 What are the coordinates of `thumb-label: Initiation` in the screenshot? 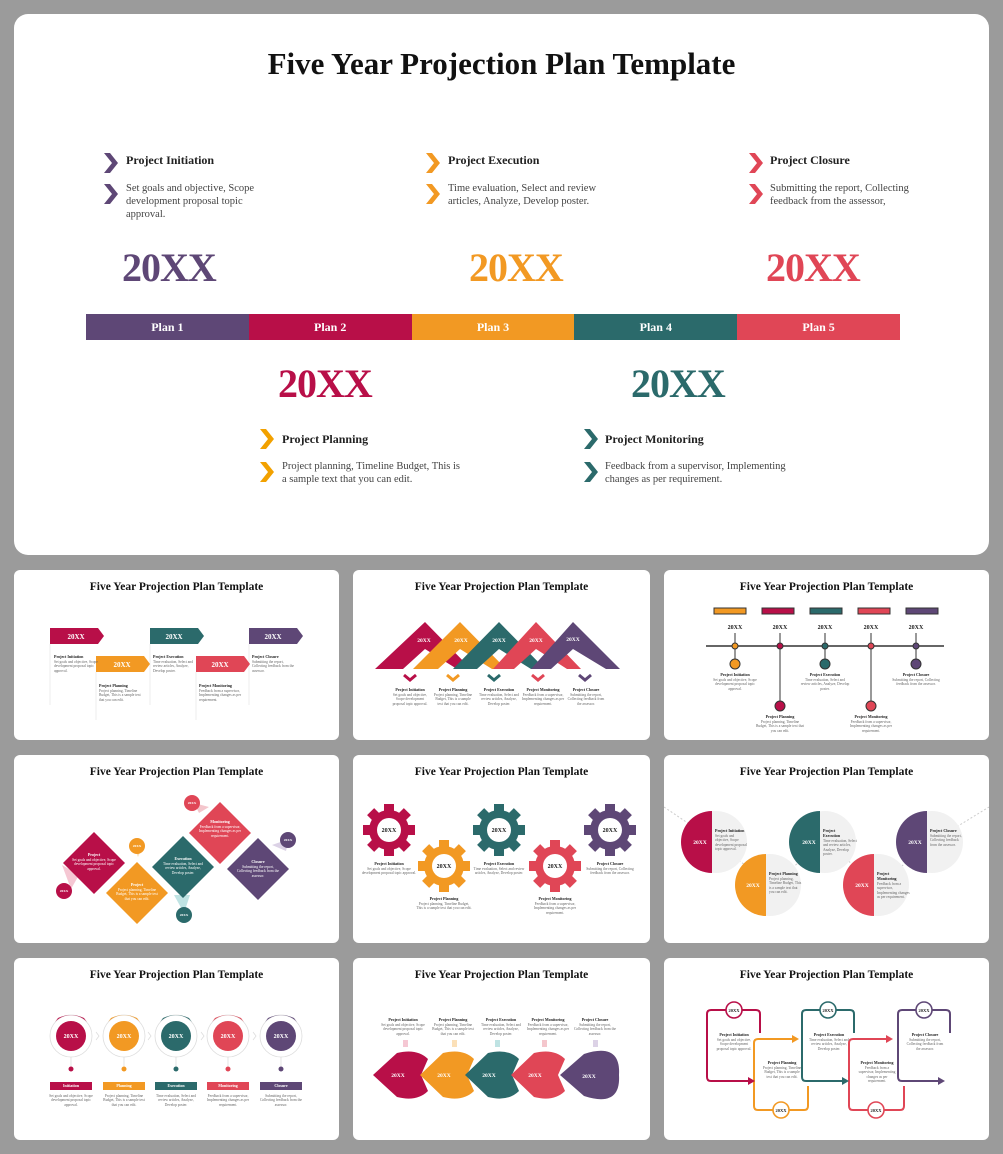 It's located at (70, 1085).